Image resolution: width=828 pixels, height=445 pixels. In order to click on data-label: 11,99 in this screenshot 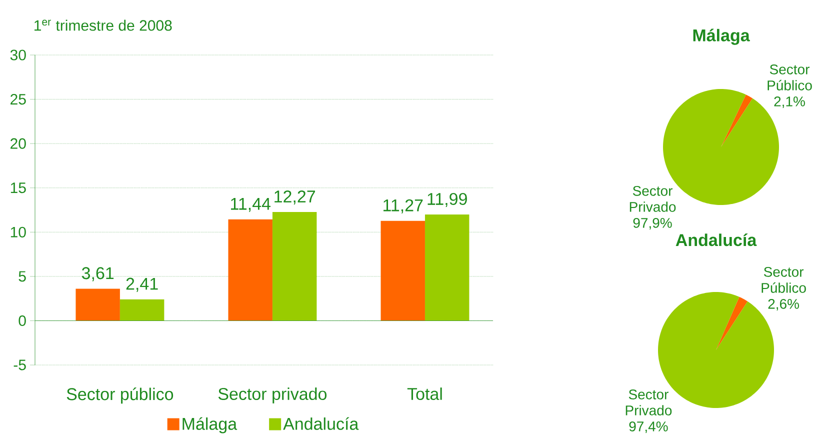, I will do `click(447, 199)`.